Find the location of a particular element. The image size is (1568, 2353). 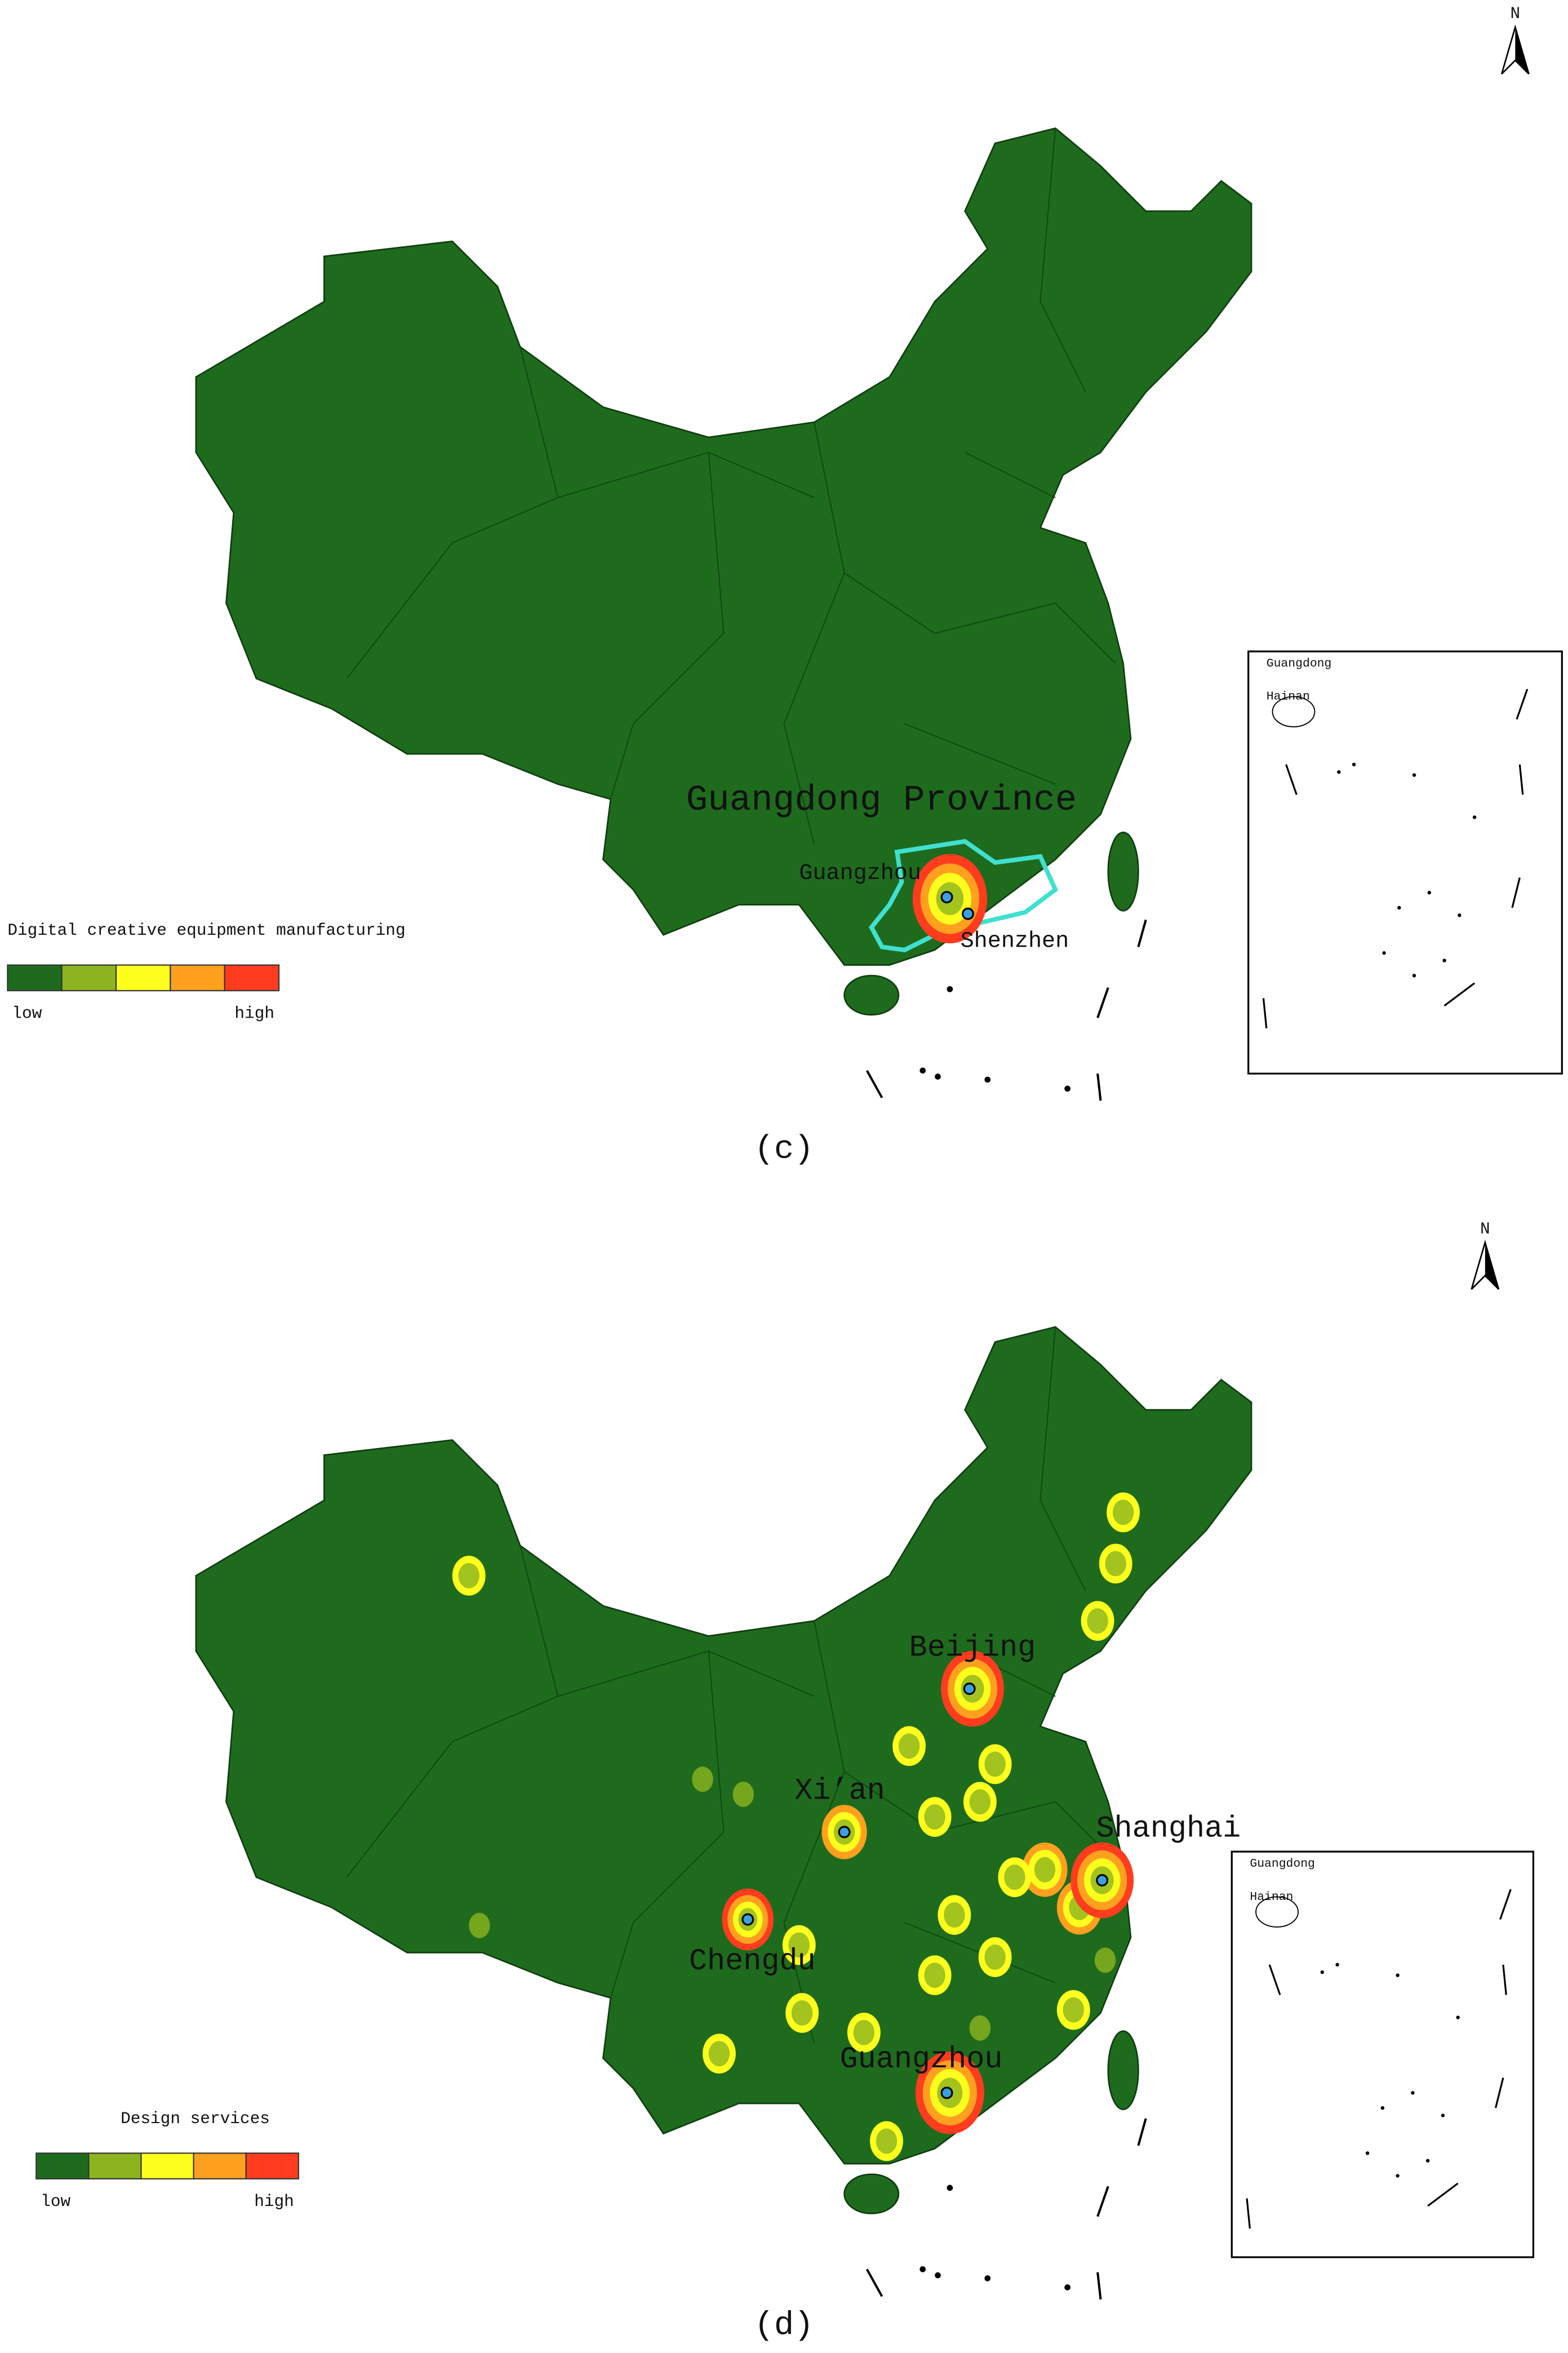

city-label: Guangzhou is located at coordinates (921, 2060).